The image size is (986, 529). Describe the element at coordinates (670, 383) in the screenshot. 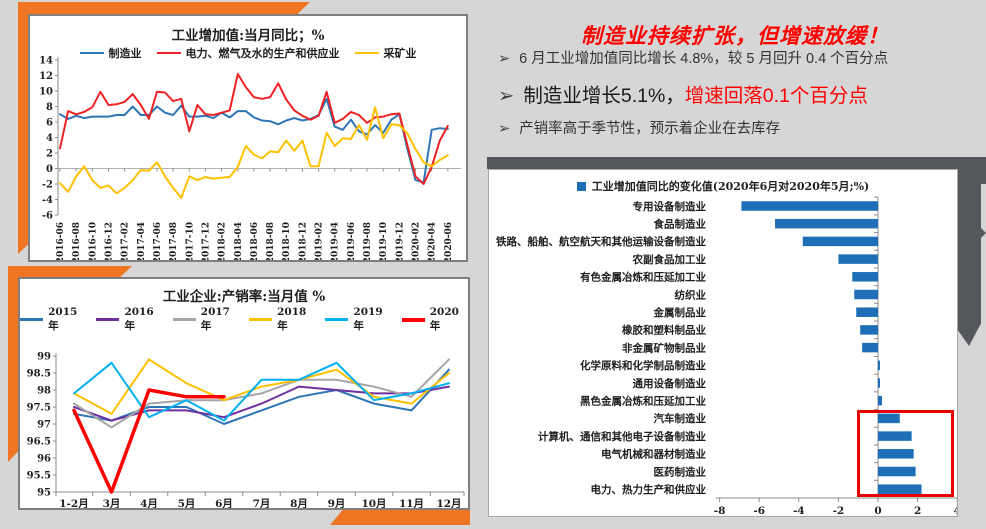

I see `svg-text: 通用设备制造业` at that location.